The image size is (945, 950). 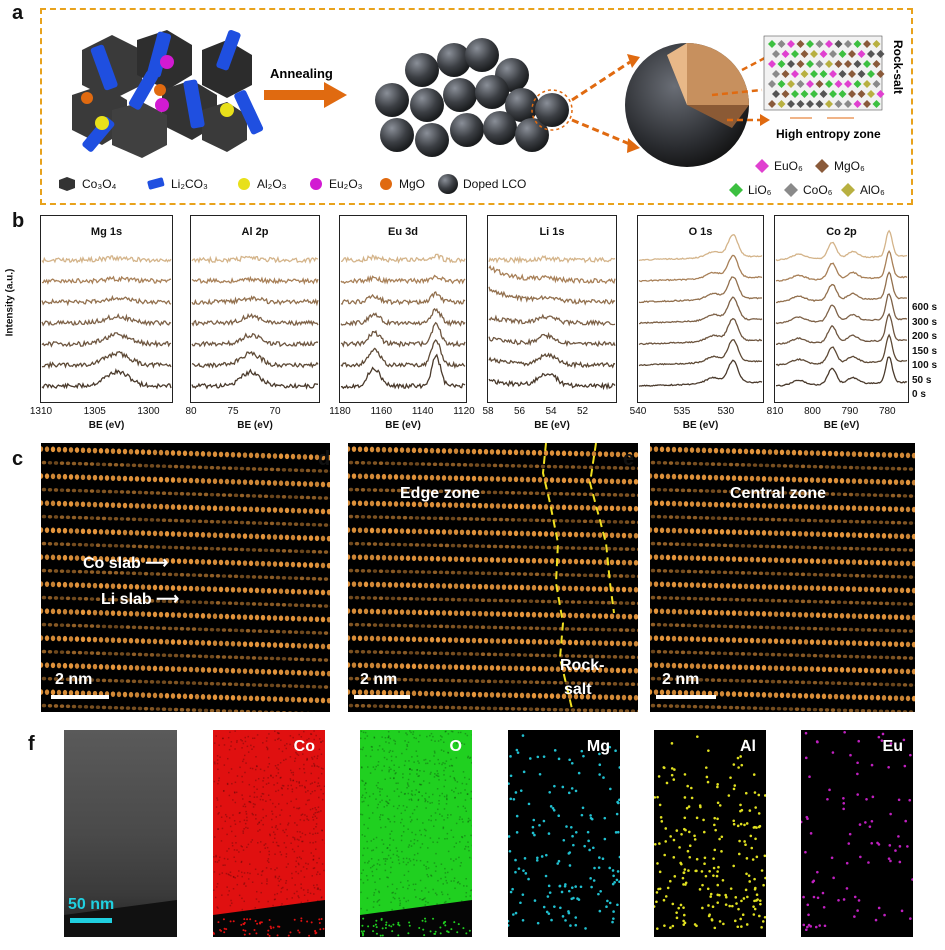 I want to click on x-tick-label: 52, so click(x=582, y=411).